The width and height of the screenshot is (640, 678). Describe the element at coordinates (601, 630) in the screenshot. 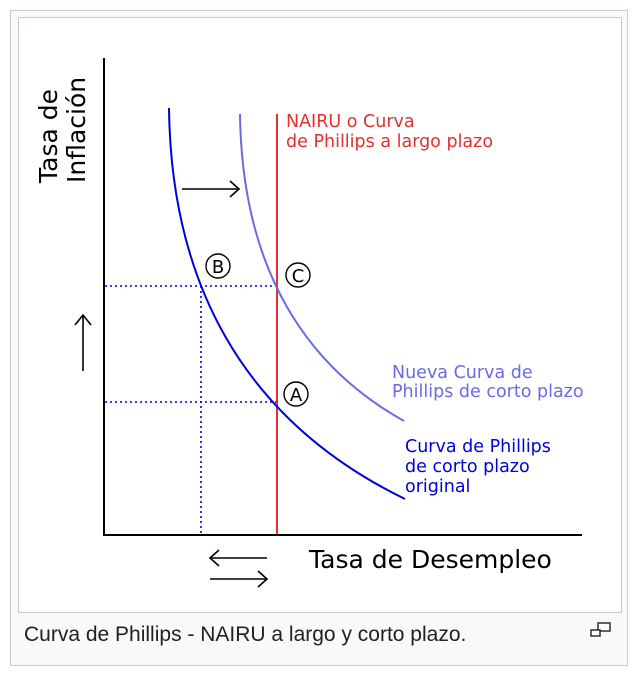

I see `enlarge-icon` at that location.